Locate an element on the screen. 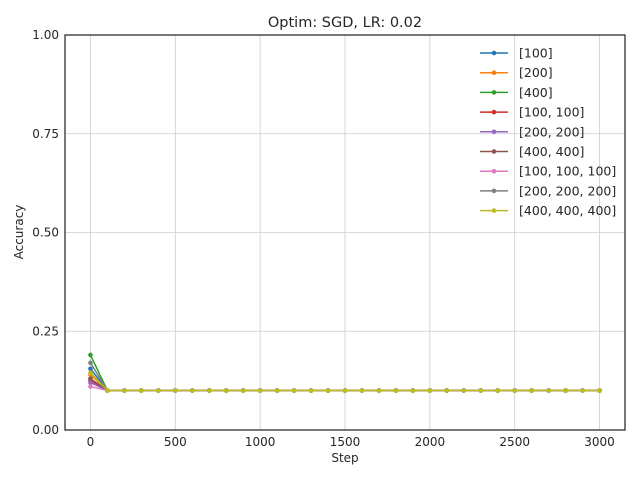 The image size is (640, 480). y-tick-label: 0.50 is located at coordinates (45, 233).